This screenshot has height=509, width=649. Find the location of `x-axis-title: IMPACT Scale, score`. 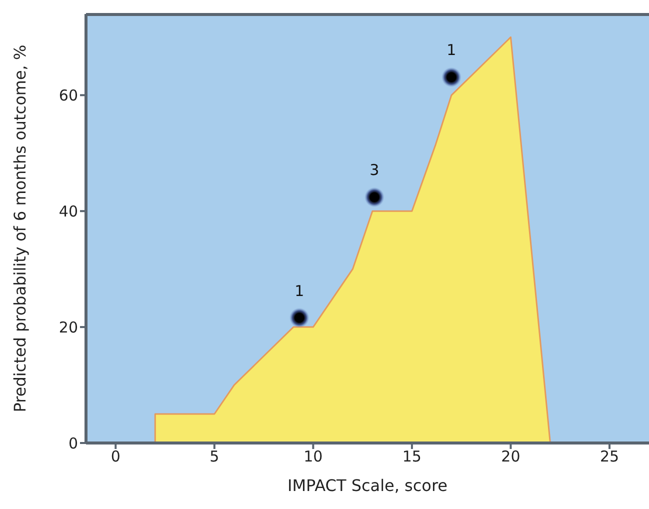

x-axis-title: IMPACT Scale, score is located at coordinates (367, 485).